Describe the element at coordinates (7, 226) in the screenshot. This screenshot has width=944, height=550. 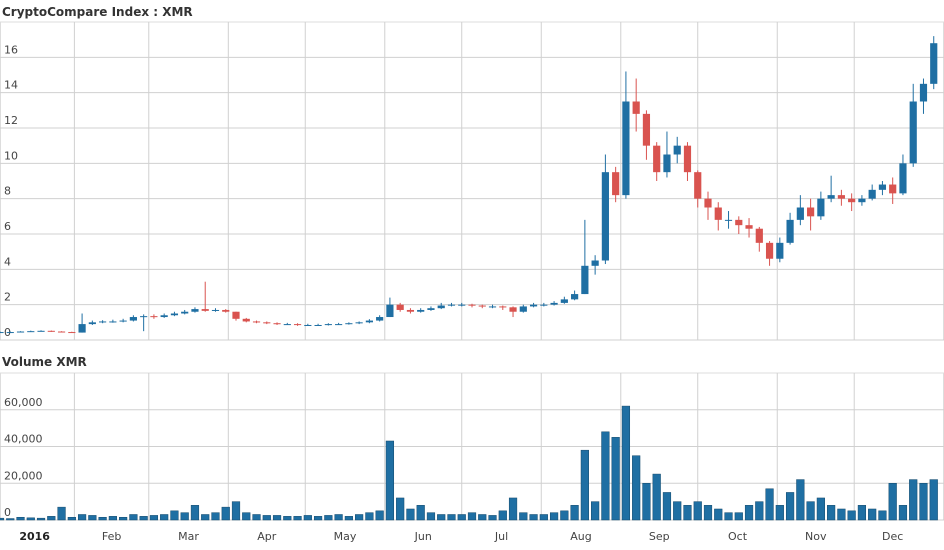
I see `y-tick-label: 6` at that location.